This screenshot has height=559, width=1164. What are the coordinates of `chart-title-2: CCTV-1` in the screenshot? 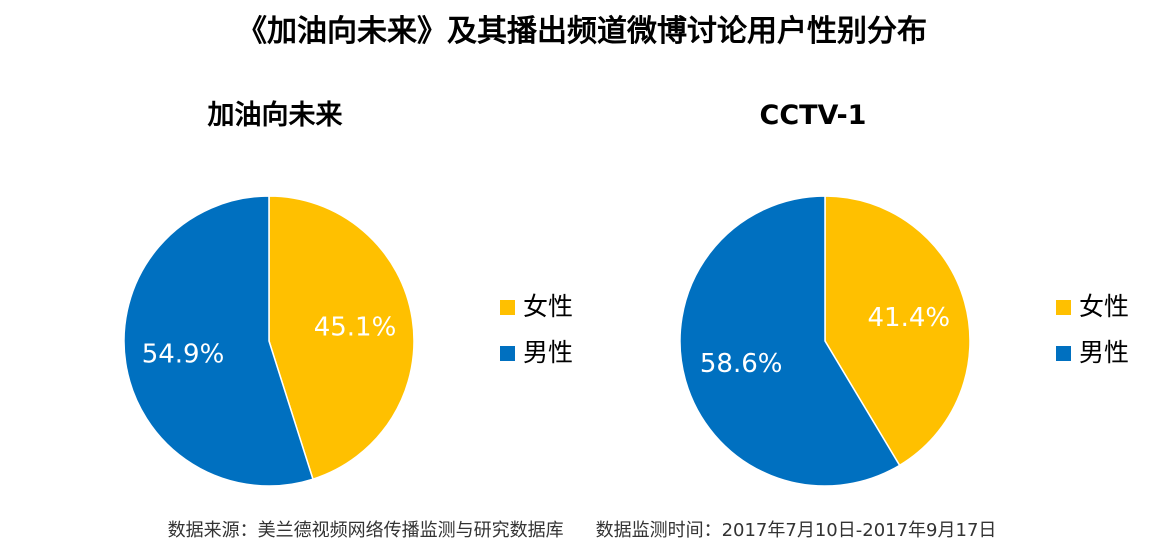 It's located at (813, 115).